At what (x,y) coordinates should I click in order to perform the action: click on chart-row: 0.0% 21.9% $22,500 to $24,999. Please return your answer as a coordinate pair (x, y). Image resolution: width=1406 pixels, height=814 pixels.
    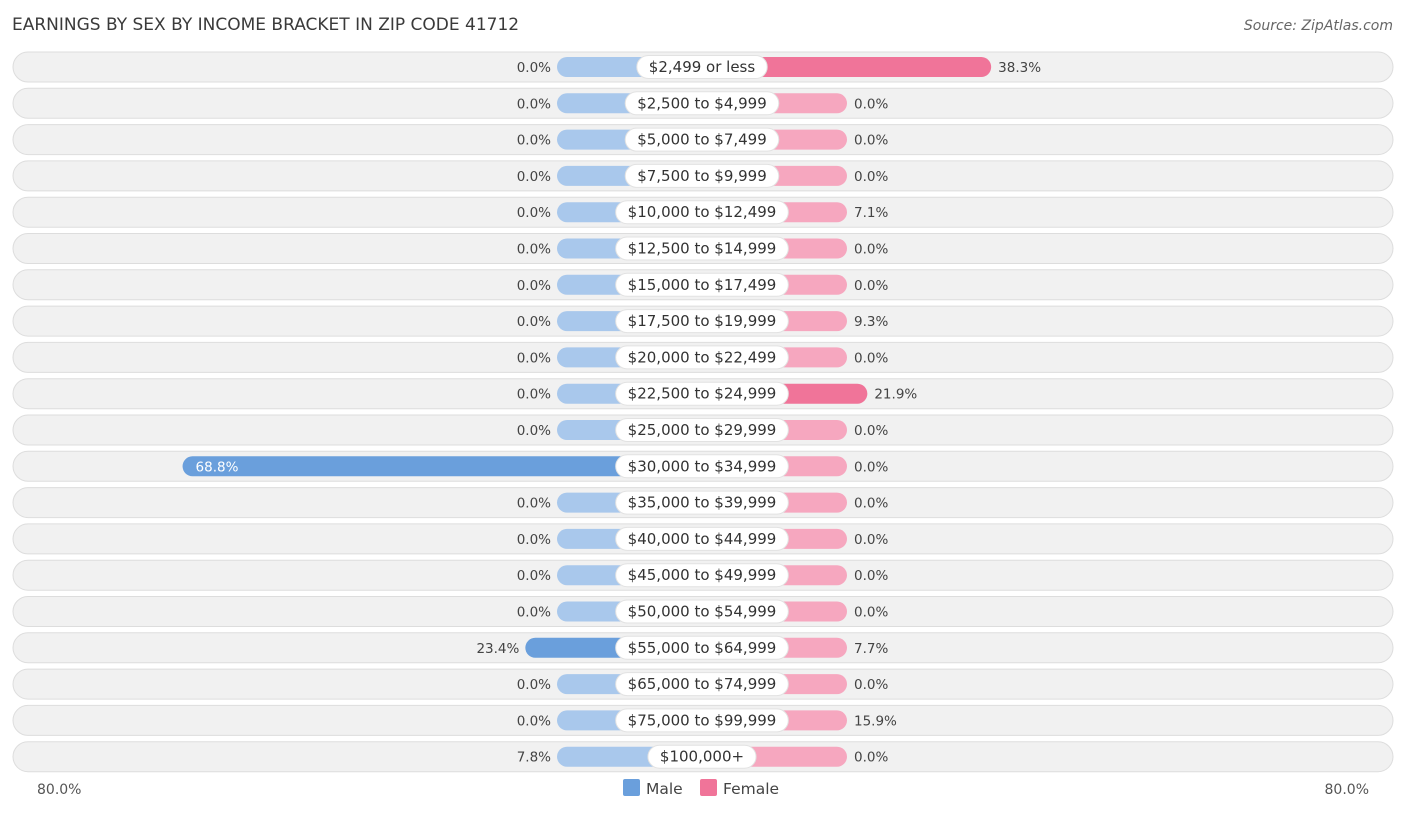
    Looking at the image, I should click on (703, 394).